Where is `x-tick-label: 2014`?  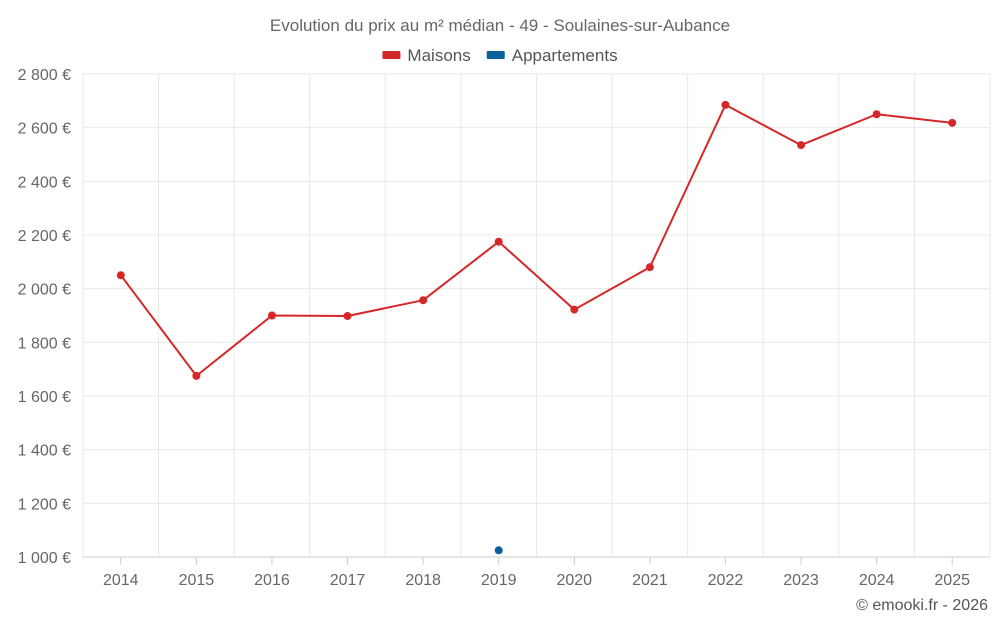
x-tick-label: 2014 is located at coordinates (121, 580).